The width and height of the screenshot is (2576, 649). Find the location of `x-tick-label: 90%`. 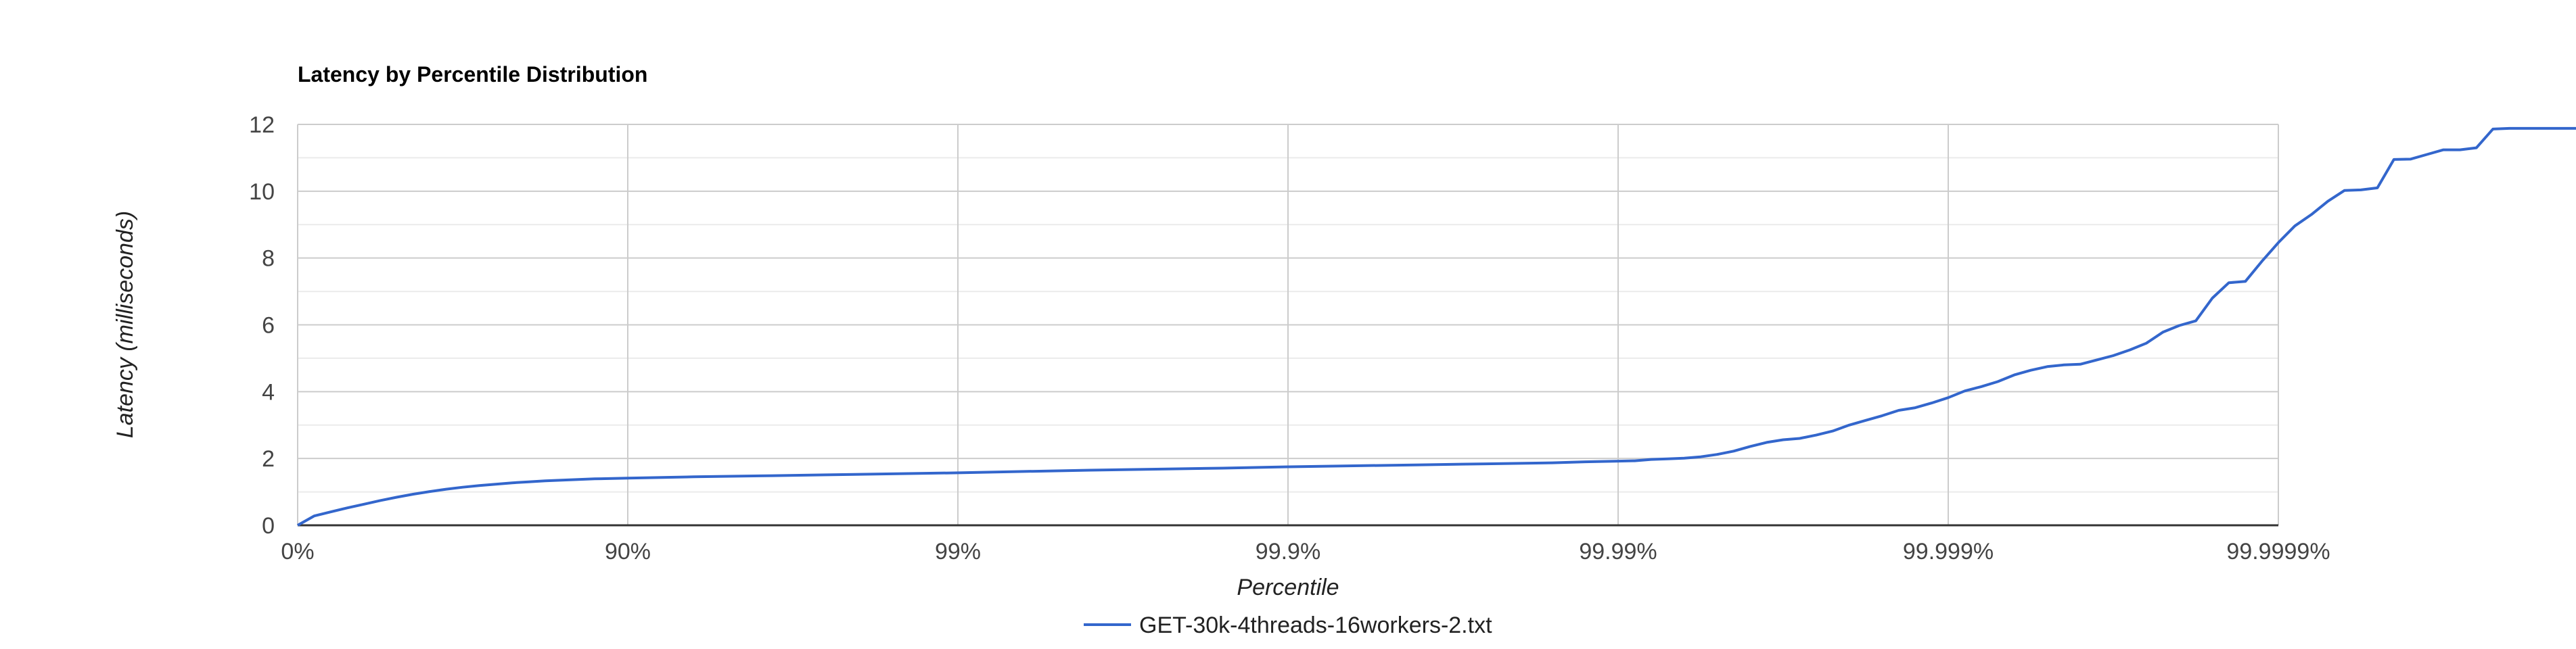

x-tick-label: 90% is located at coordinates (628, 551).